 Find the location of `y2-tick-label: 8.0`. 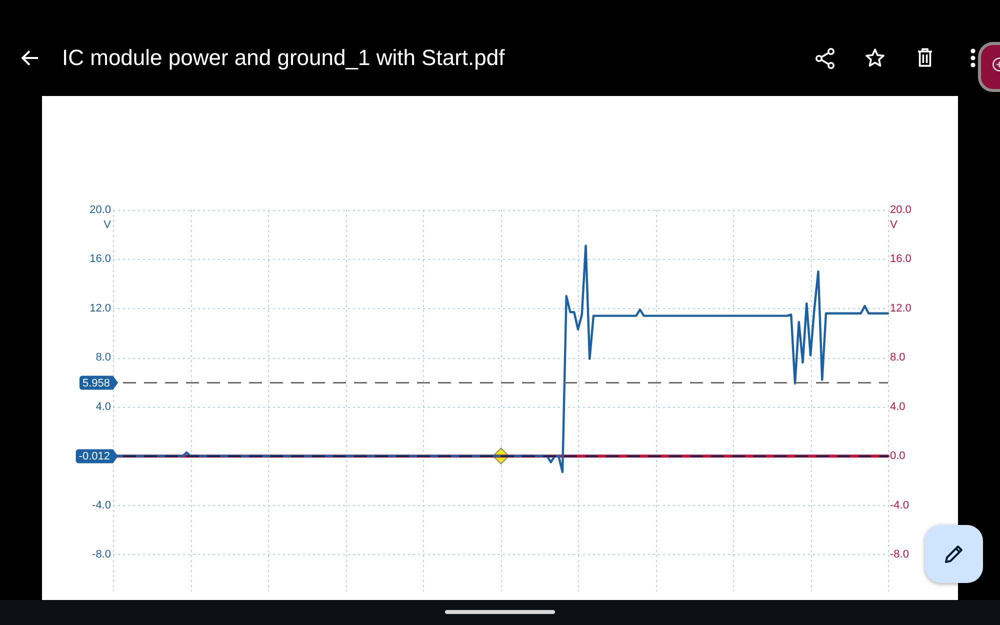

y2-tick-label: 8.0 is located at coordinates (898, 358).